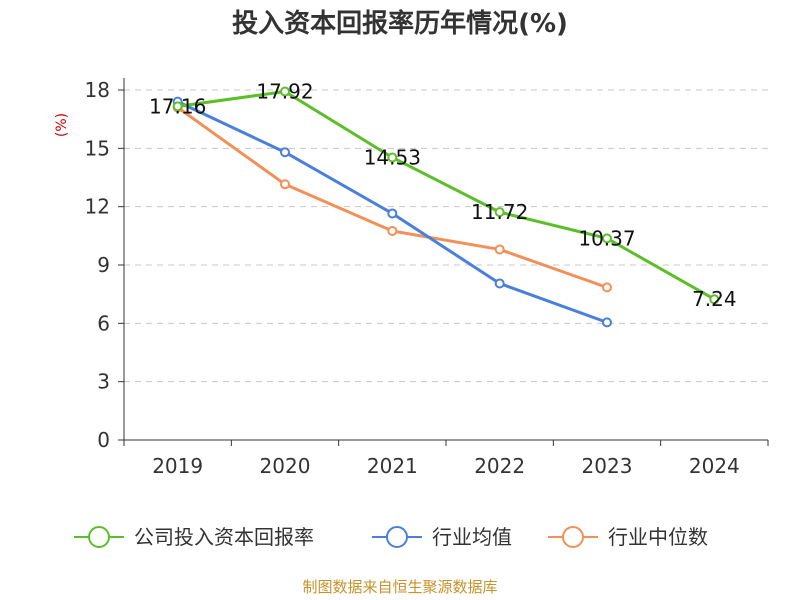  What do you see at coordinates (499, 466) in the screenshot?
I see `x-tick-label: 2022` at bounding box center [499, 466].